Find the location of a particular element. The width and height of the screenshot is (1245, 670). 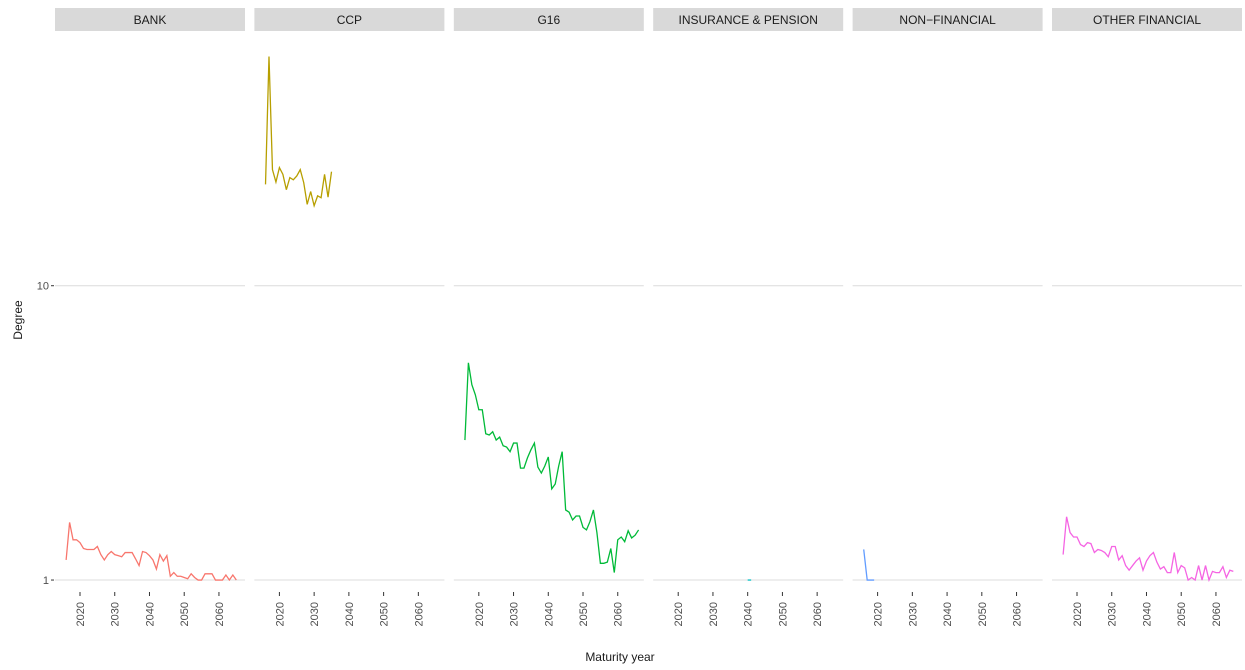

y-tick-label: 10 is located at coordinates (43, 287).